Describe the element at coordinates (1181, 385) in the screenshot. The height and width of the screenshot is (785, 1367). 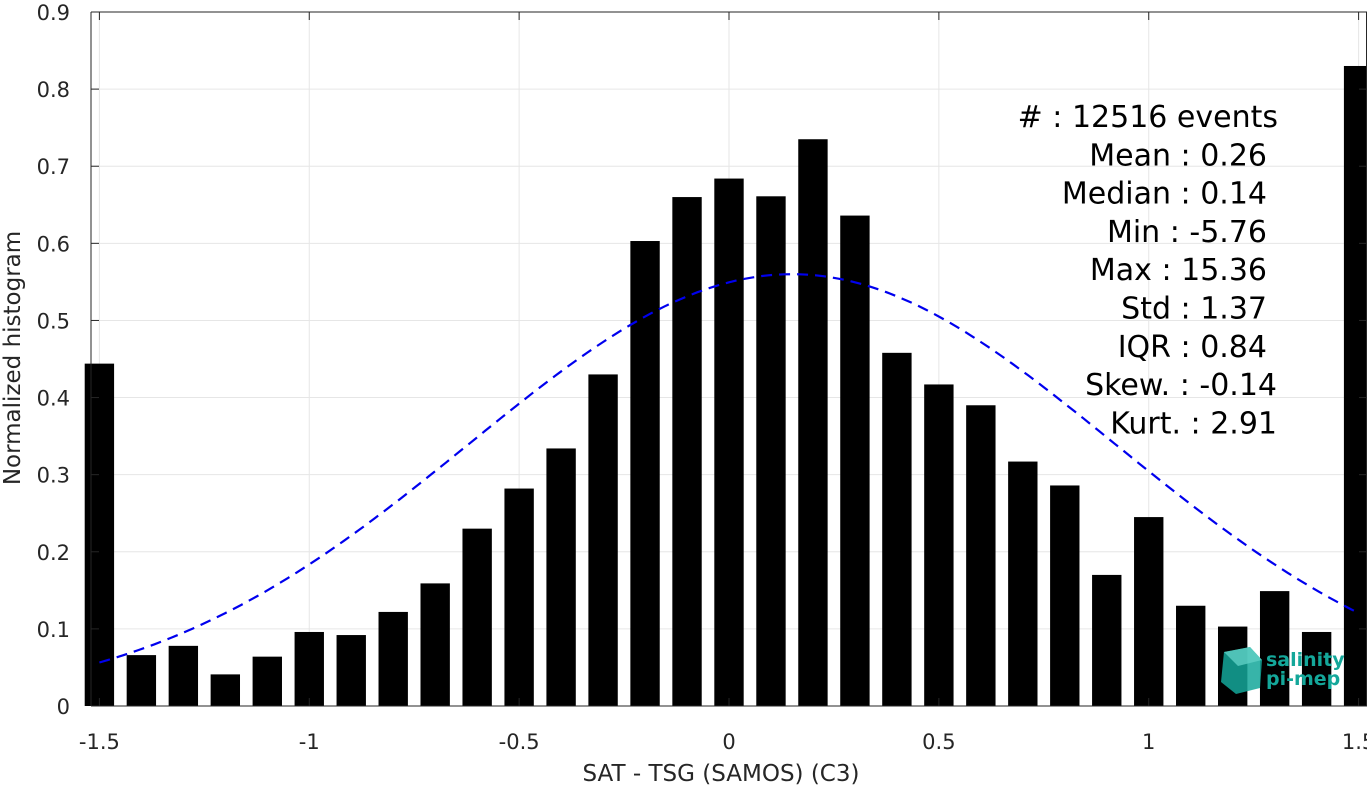
I see `stat-line: Skew. : -0.14` at that location.